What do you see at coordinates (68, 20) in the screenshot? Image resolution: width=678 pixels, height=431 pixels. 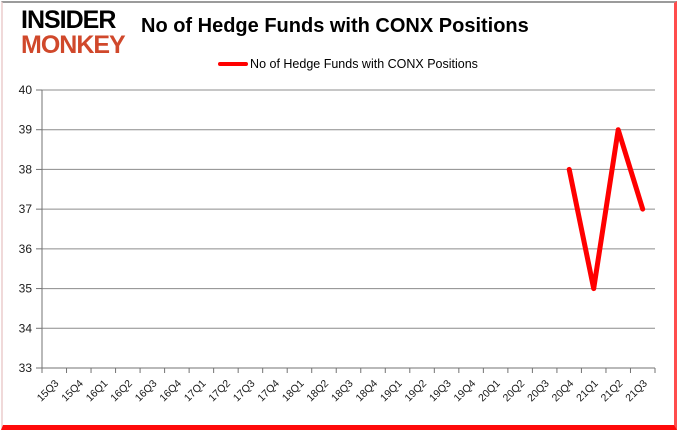 I see `logo-text-insider: INSIDER` at bounding box center [68, 20].